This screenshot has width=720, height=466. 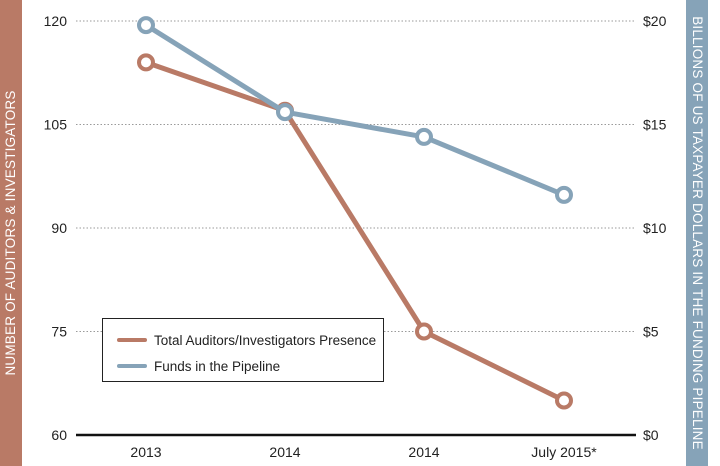 What do you see at coordinates (265, 340) in the screenshot?
I see `legend-label-auditors: Total Auditors/Investigators Presence` at bounding box center [265, 340].